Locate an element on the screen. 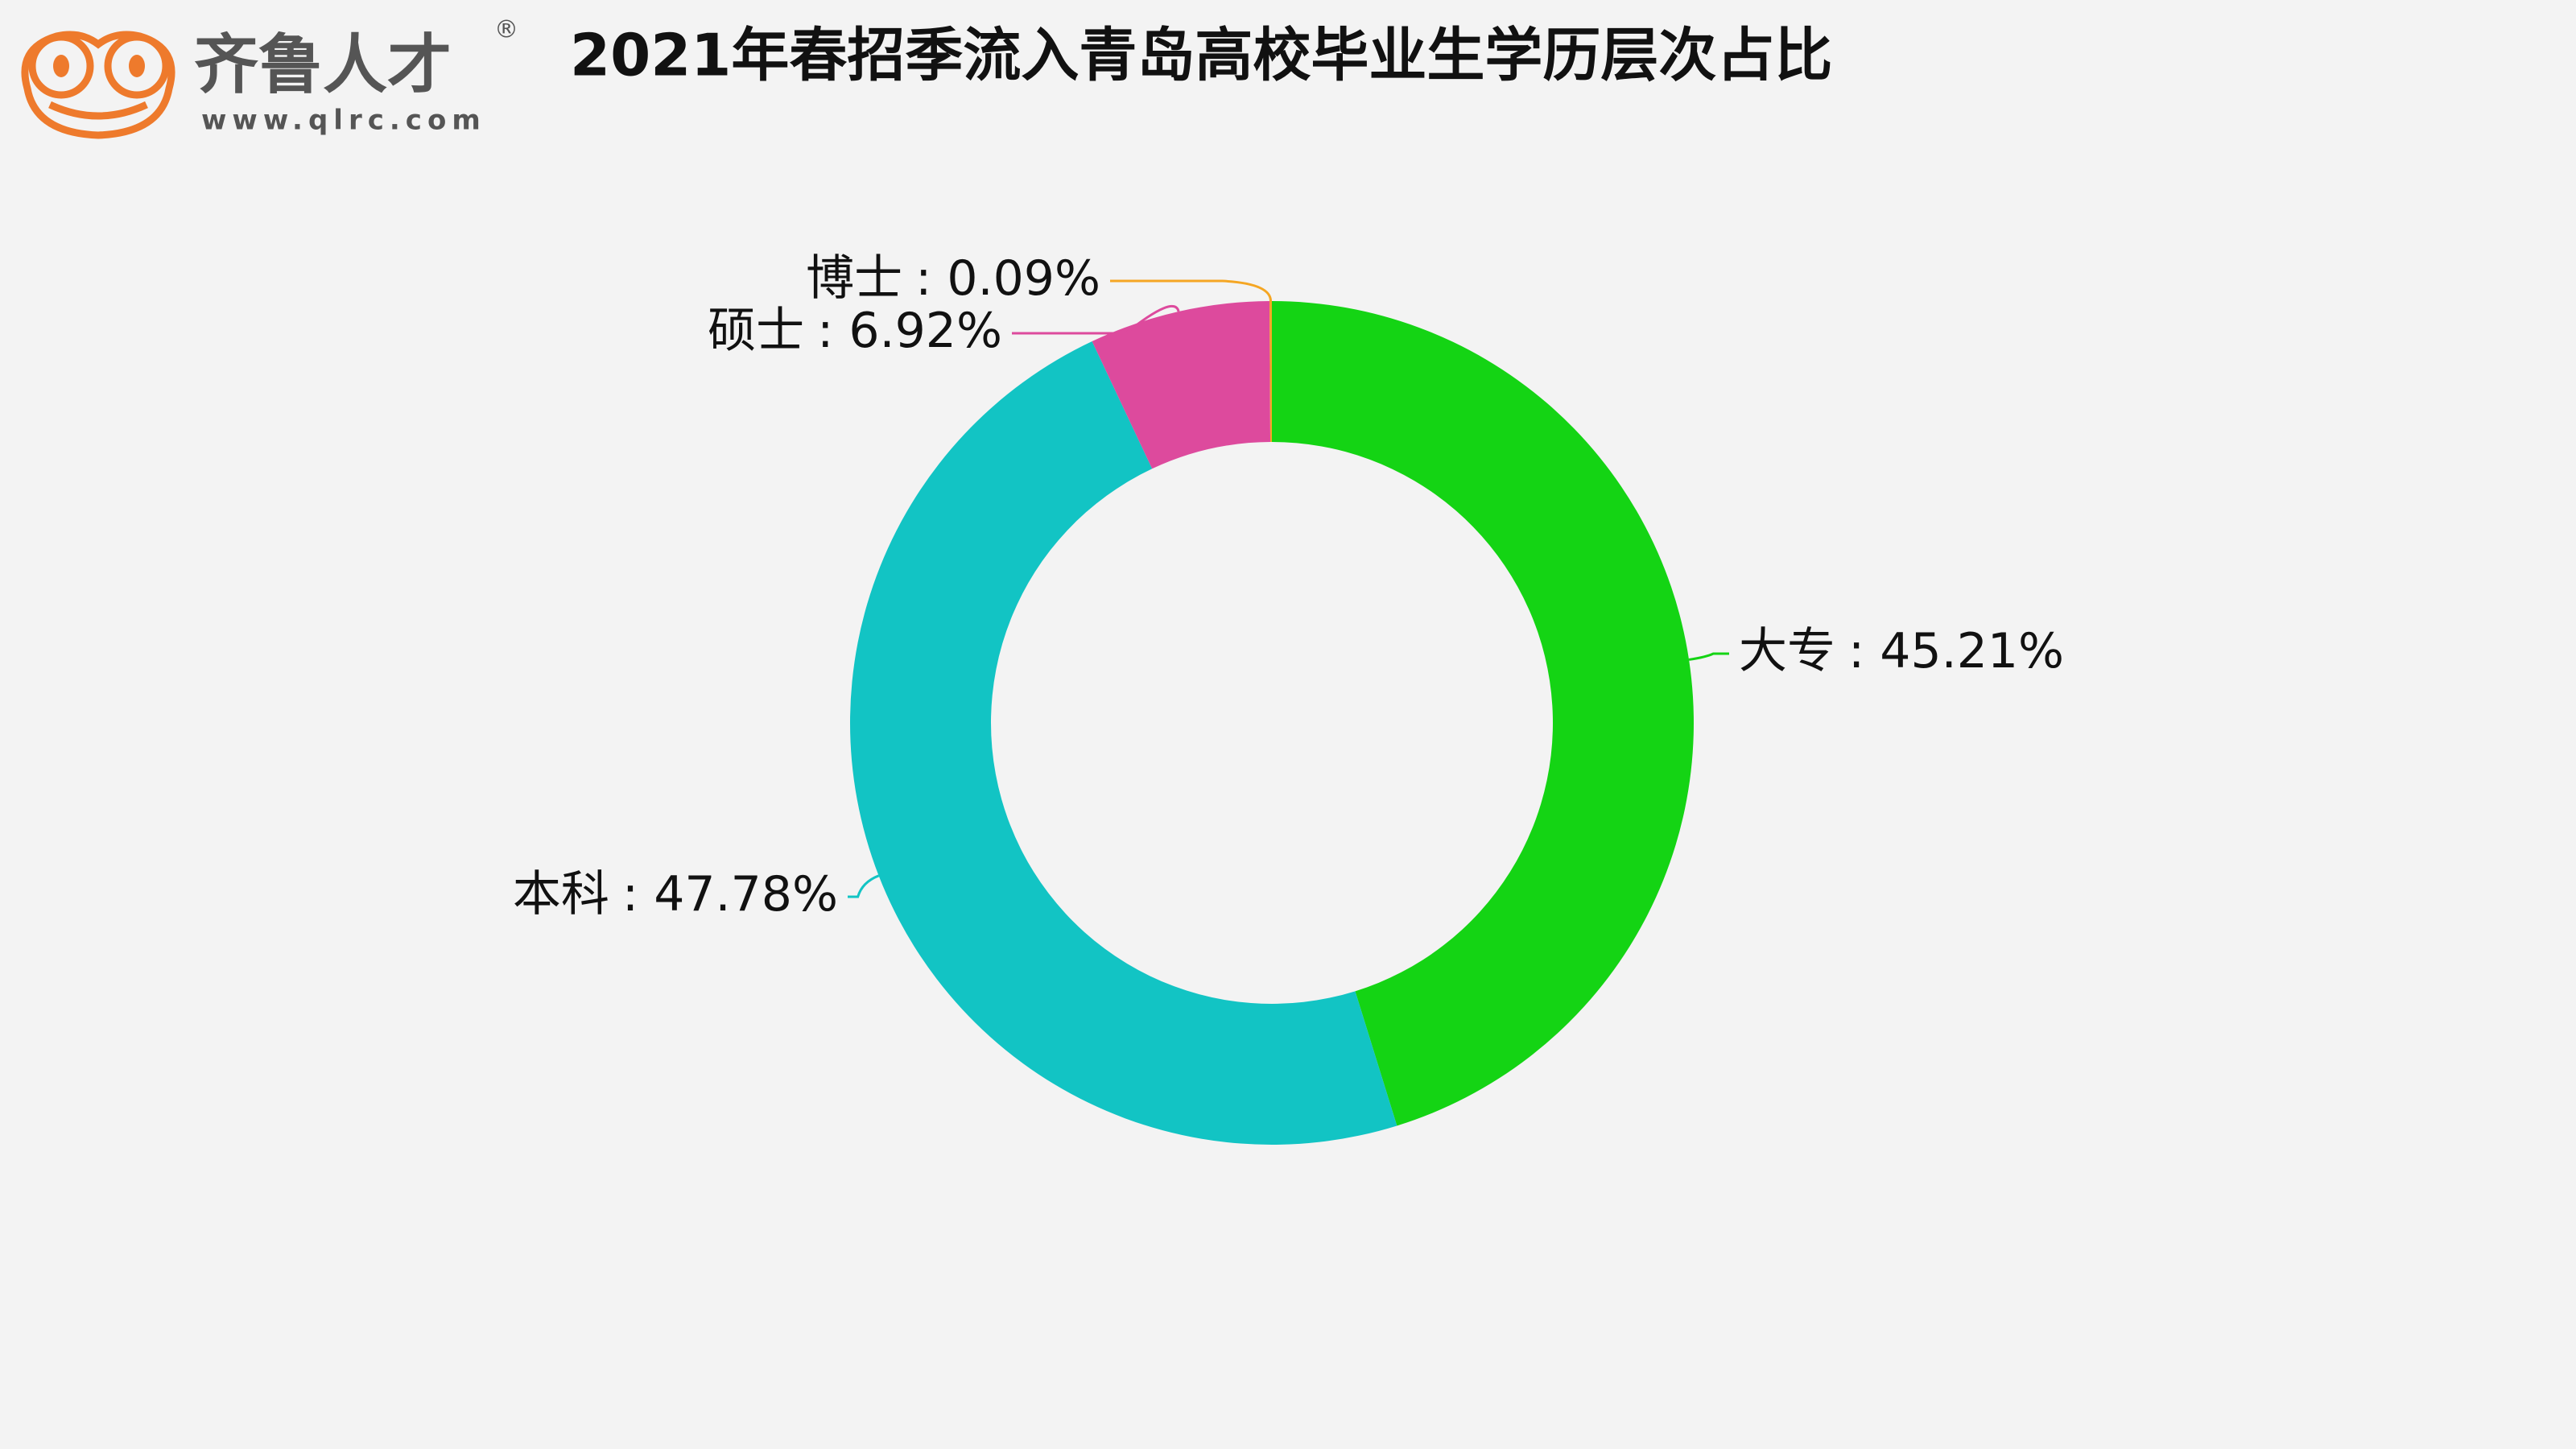 The height and width of the screenshot is (1449, 2576). data-label: 大专: 45.21% is located at coordinates (1901, 651).